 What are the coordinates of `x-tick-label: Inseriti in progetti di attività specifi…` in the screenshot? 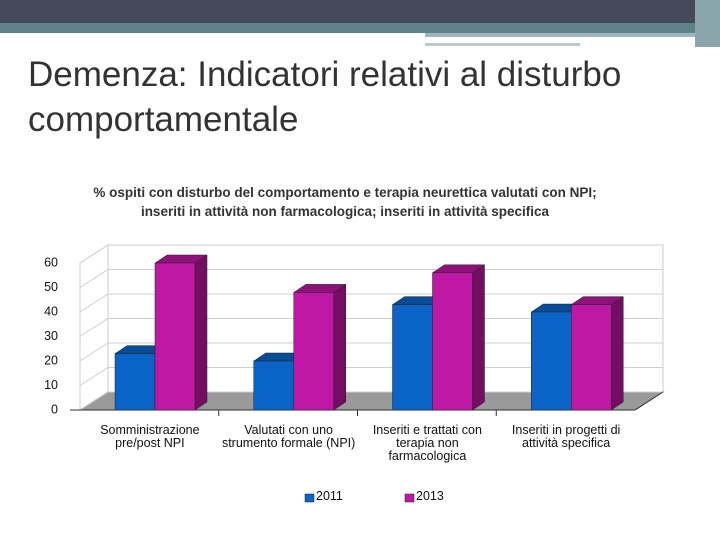 It's located at (566, 436).